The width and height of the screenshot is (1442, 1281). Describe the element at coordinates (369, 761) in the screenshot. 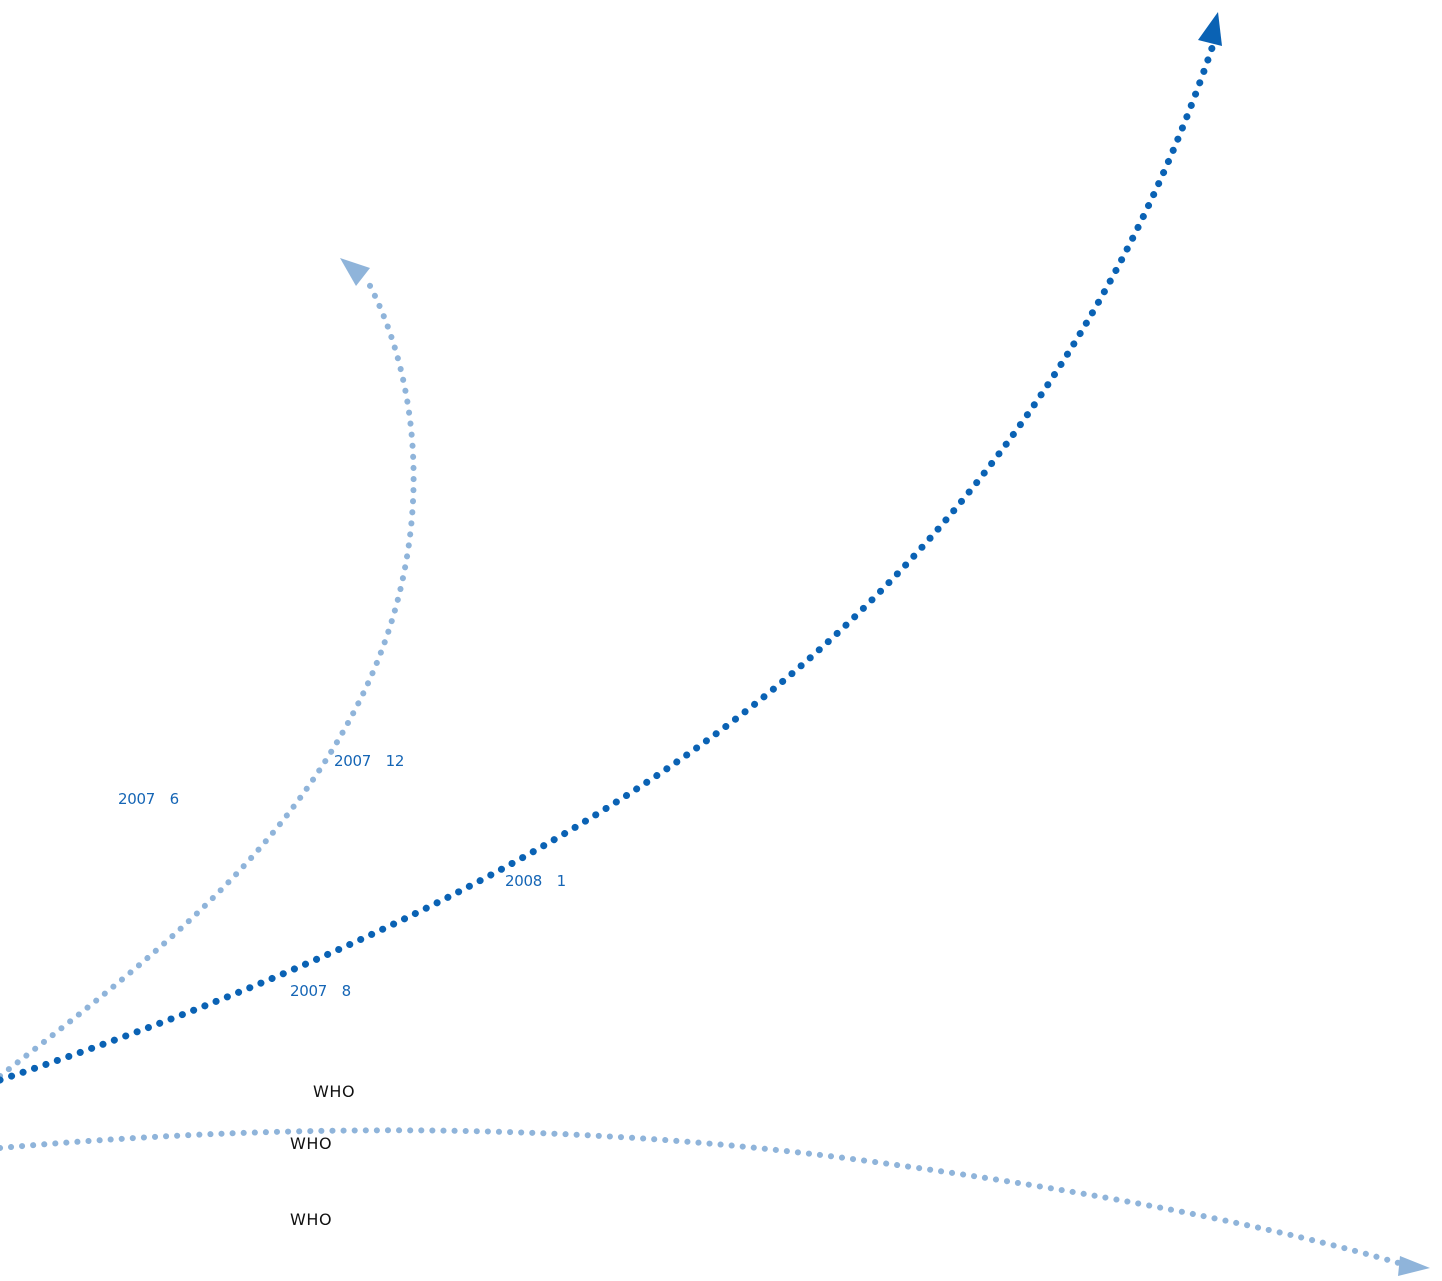

I see `date-label-2007-12: 2007 12` at that location.